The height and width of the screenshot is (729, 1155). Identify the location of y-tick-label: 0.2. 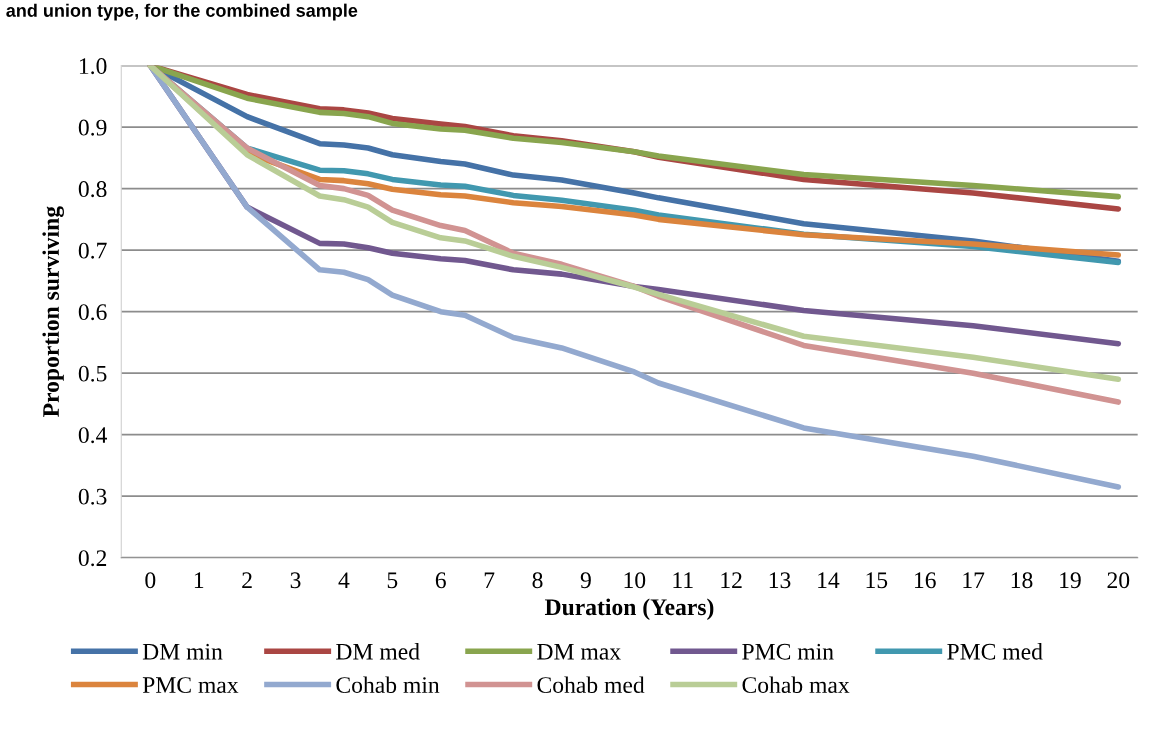
(92, 558).